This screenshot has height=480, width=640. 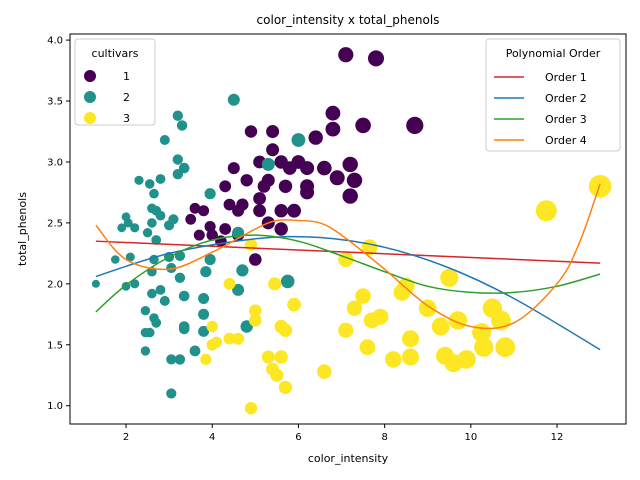 What do you see at coordinates (212, 437) in the screenshot?
I see `x-tick-label: 4` at bounding box center [212, 437].